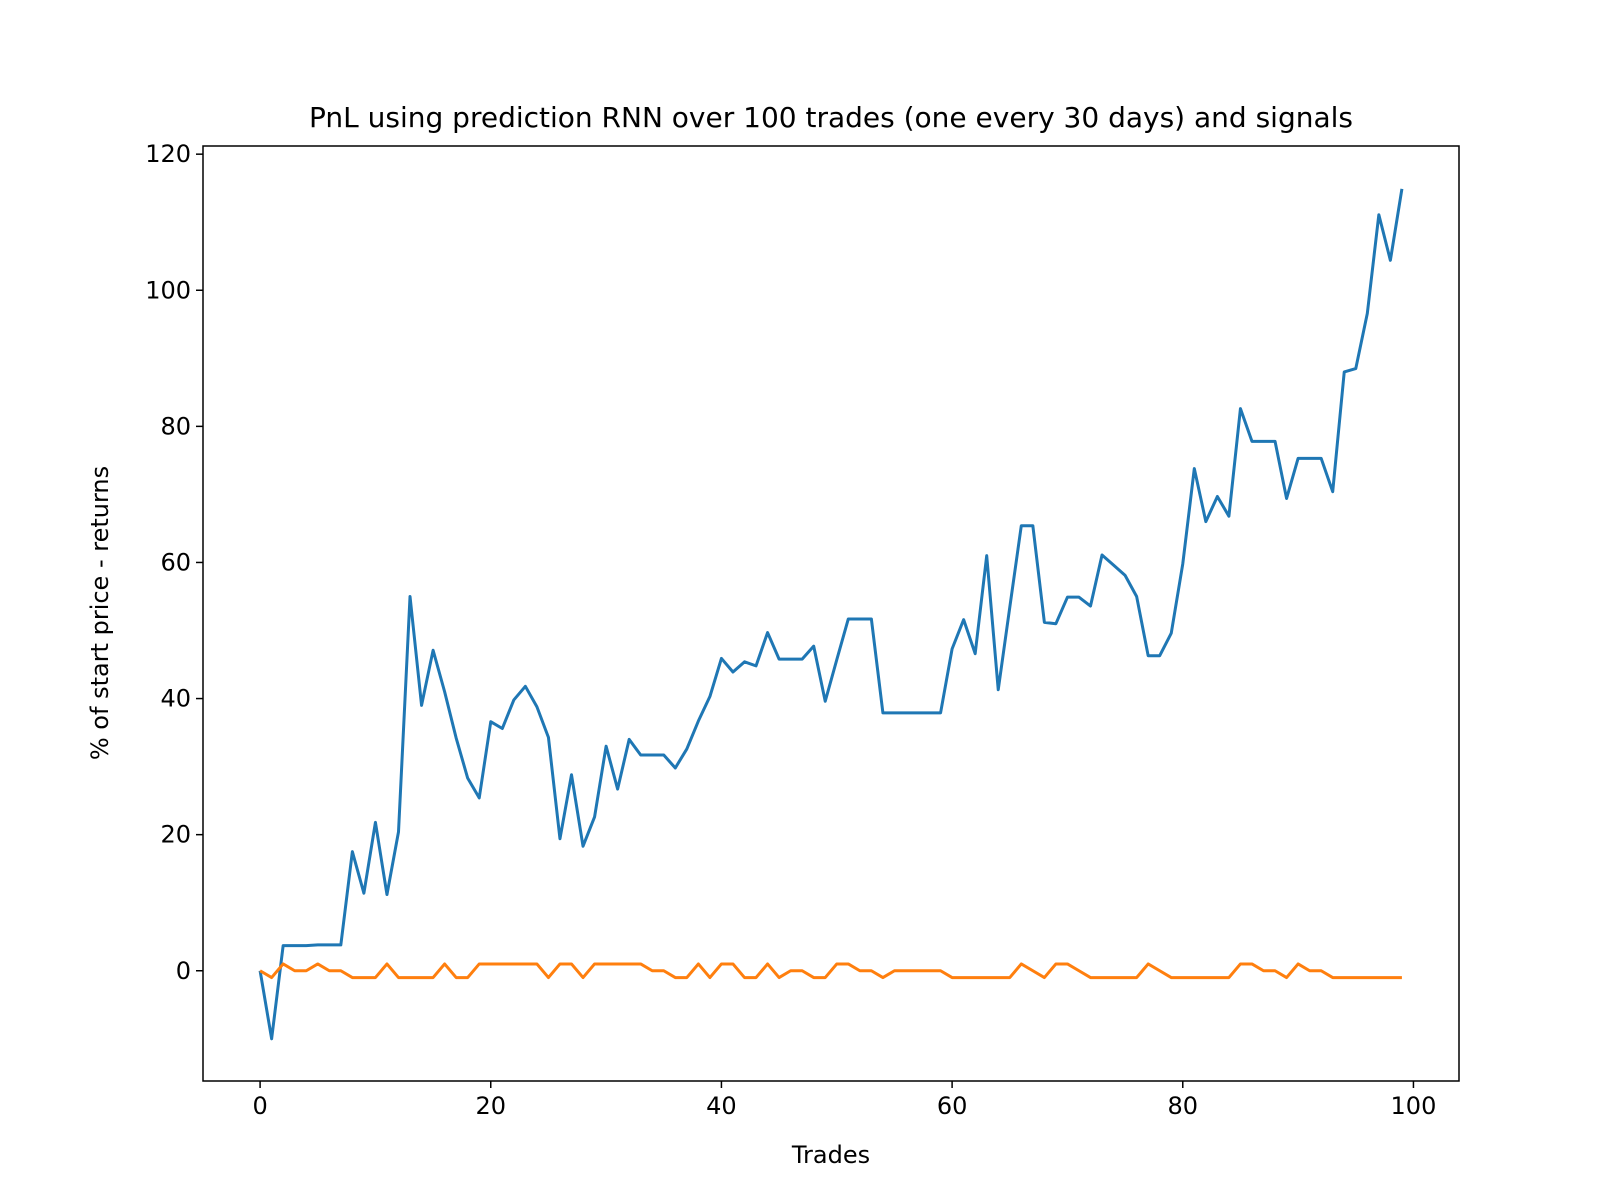 This screenshot has width=1600, height=1200. I want to click on x-tick-label: 20, so click(490, 1106).